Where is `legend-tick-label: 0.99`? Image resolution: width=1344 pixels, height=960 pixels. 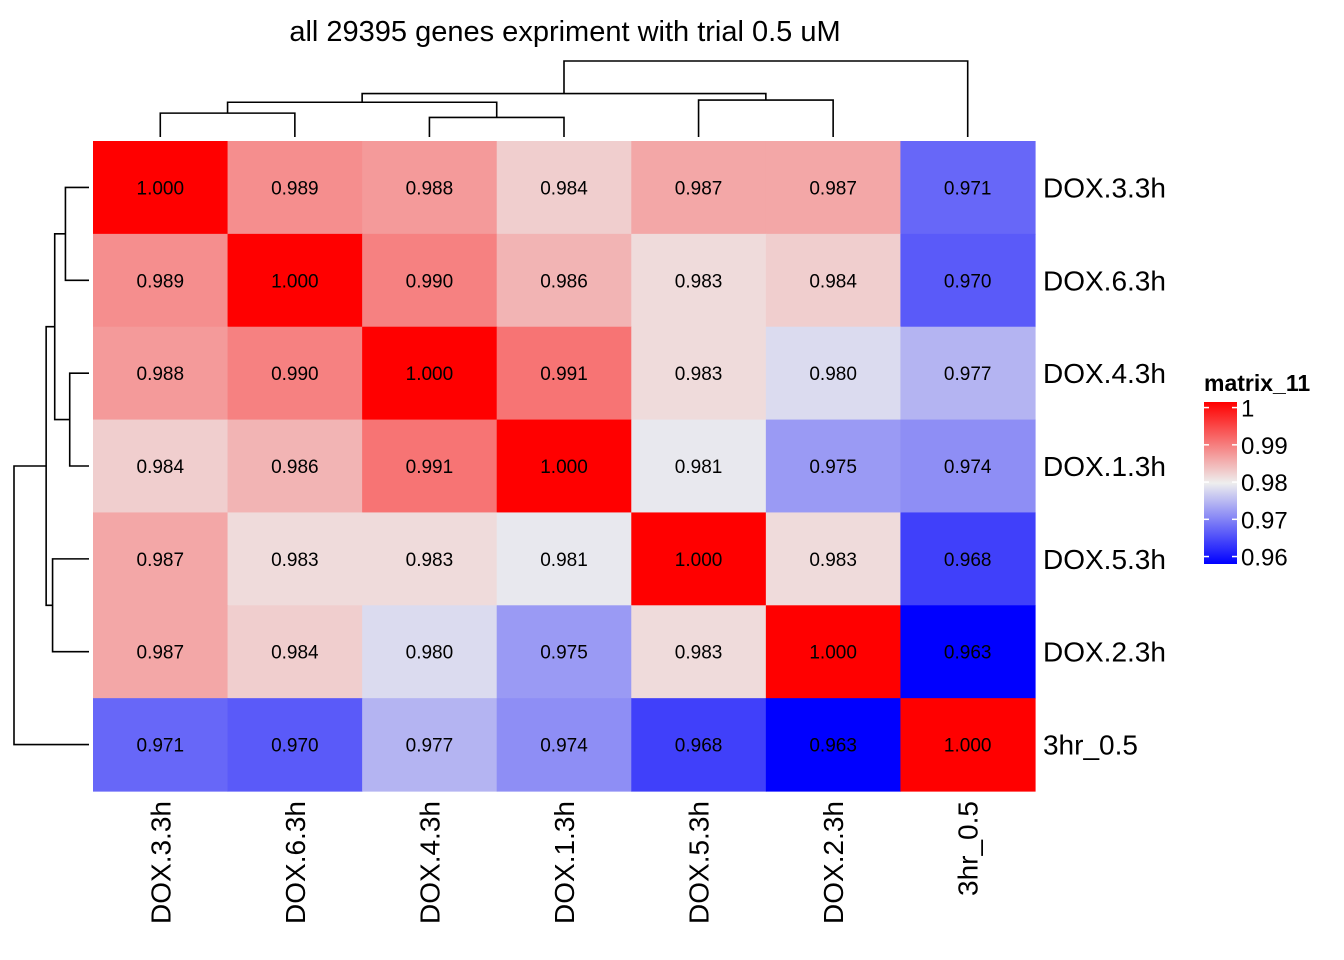
legend-tick-label: 0.99 is located at coordinates (1264, 446).